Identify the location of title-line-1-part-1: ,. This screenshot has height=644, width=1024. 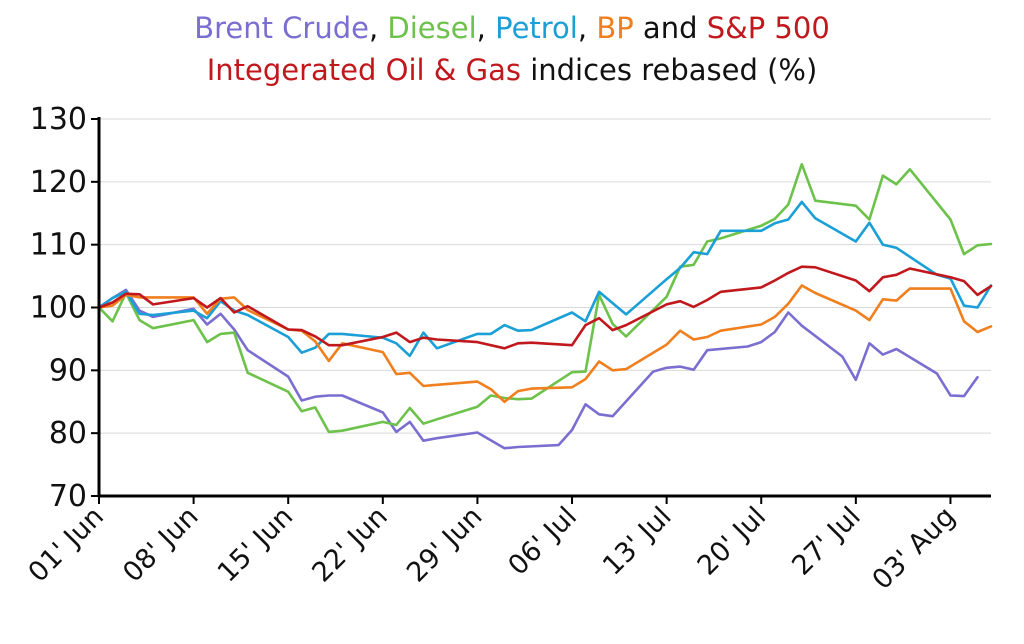
(378, 28).